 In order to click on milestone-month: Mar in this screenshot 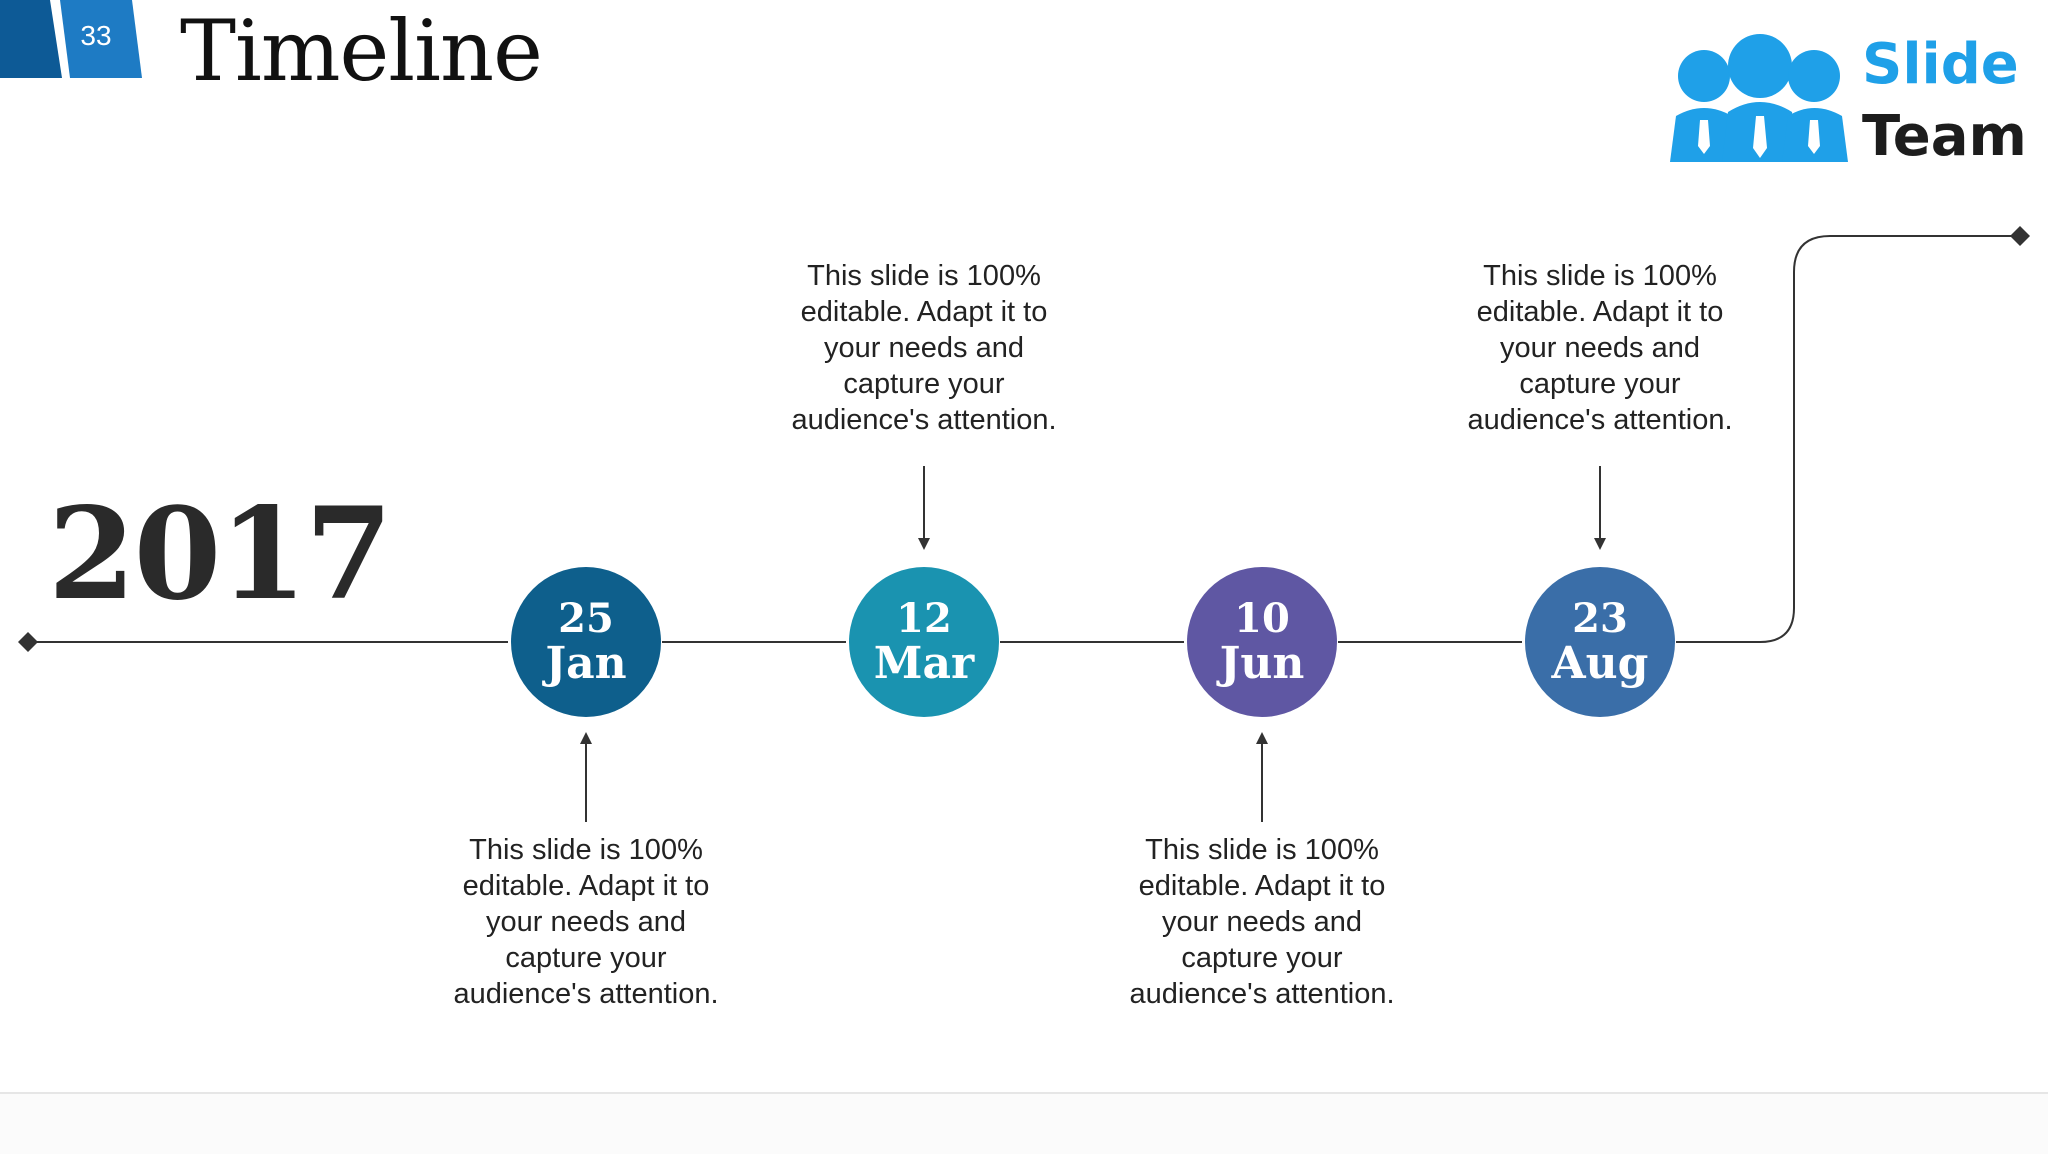, I will do `click(924, 663)`.